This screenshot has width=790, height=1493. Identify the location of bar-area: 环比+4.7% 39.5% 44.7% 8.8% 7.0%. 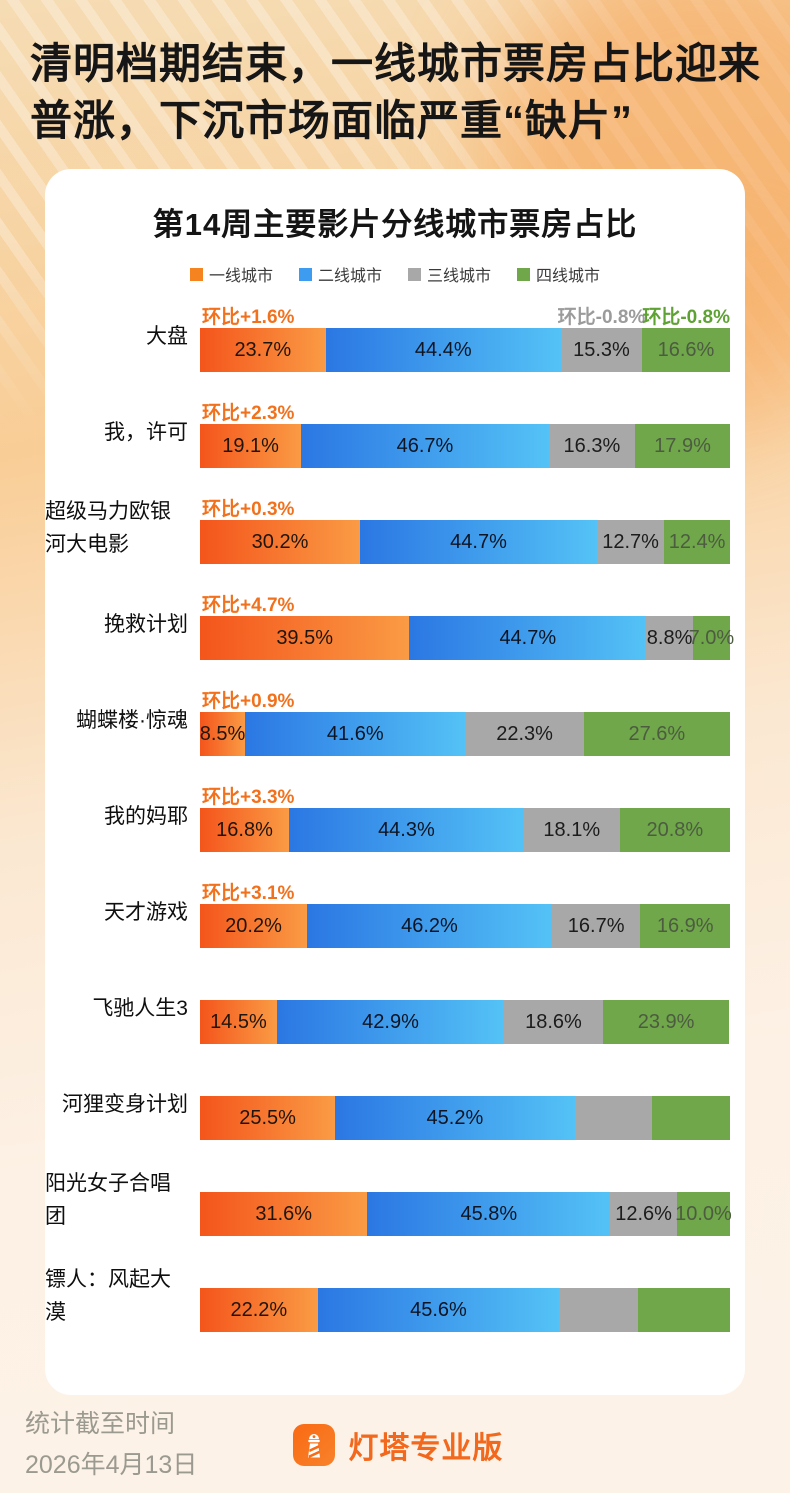
(467, 624).